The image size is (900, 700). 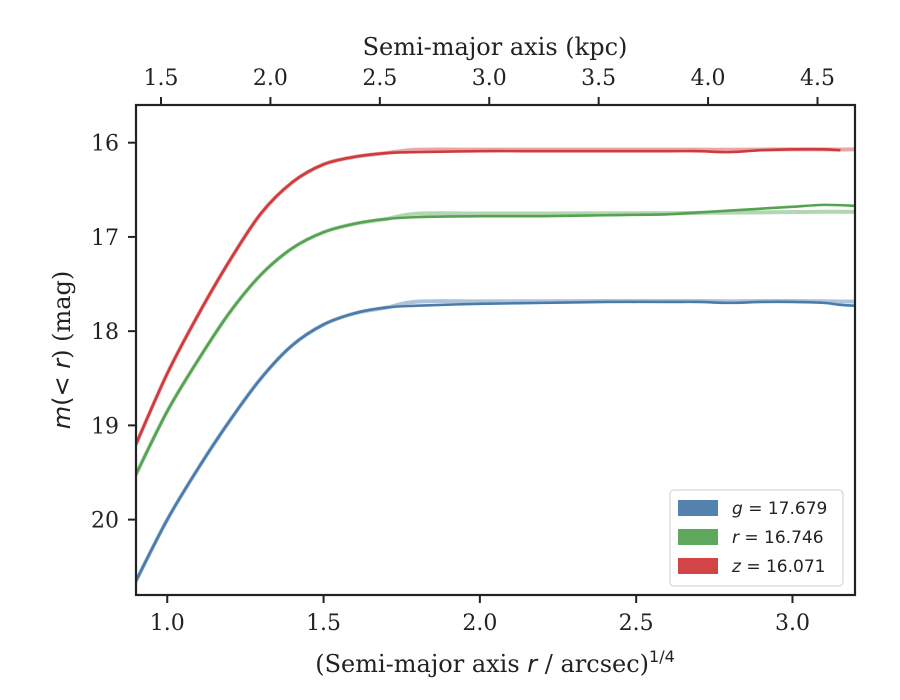 What do you see at coordinates (495, 662) in the screenshot?
I see `x-axis-title: (Semi-major axis r / arcsec)1/4` at bounding box center [495, 662].